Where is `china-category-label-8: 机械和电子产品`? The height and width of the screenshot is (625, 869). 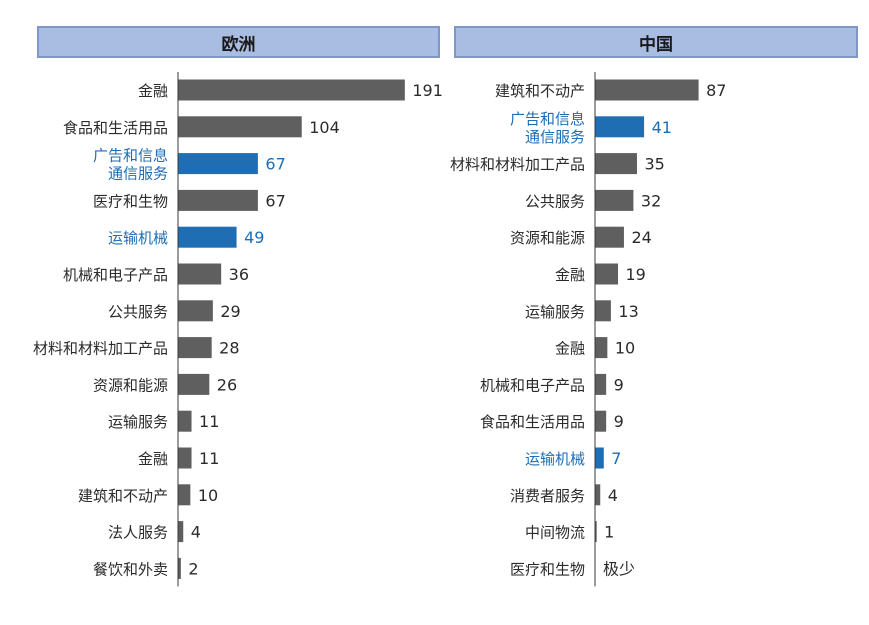
china-category-label-8: 机械和电子产品 is located at coordinates (532, 385).